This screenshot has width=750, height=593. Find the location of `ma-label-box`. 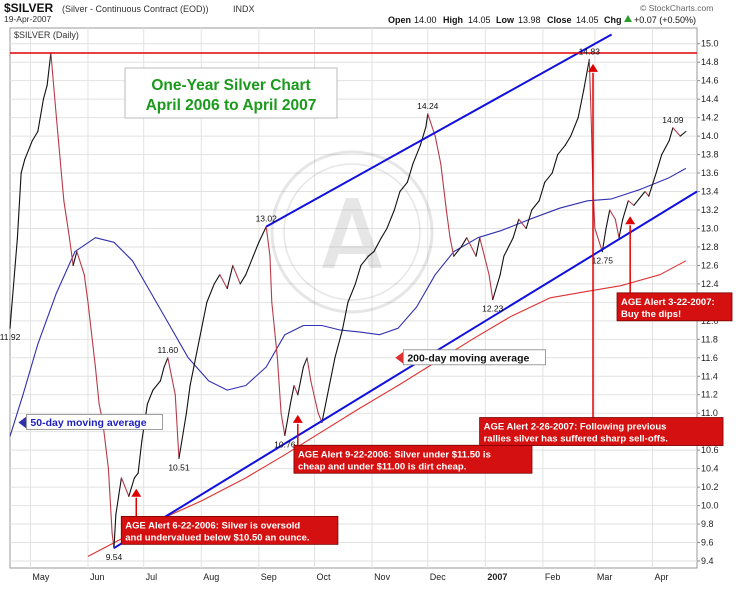

ma-label-box is located at coordinates (474, 357).